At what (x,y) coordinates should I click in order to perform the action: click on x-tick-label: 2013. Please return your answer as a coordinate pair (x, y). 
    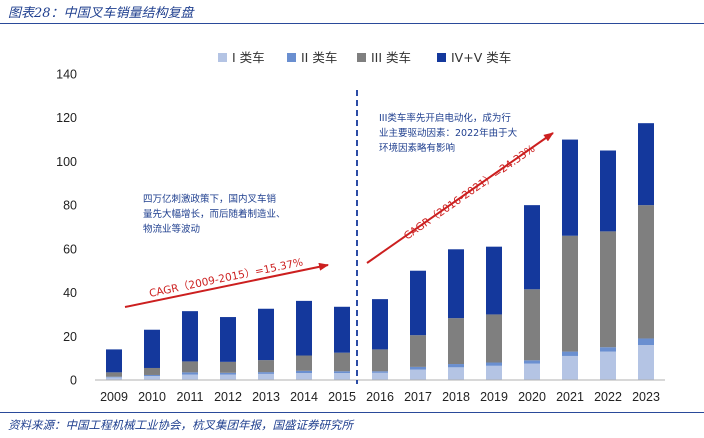
    Looking at the image, I should click on (266, 397).